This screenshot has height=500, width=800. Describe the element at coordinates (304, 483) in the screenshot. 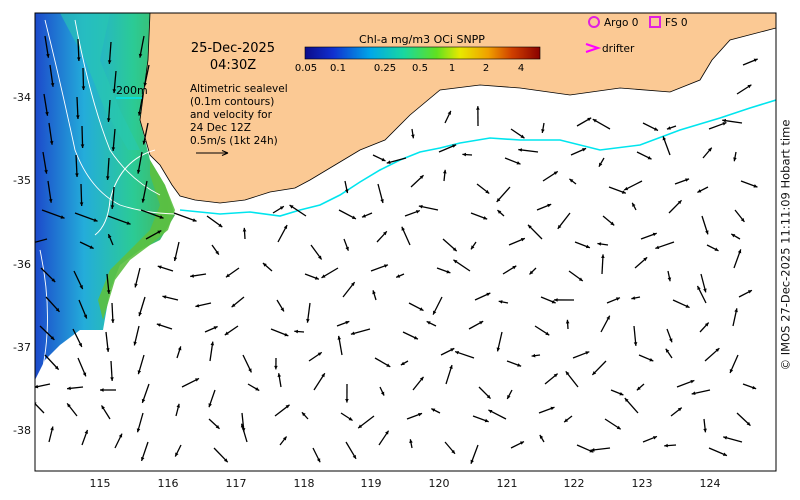

I see `lon-tick-118: 118` at that location.